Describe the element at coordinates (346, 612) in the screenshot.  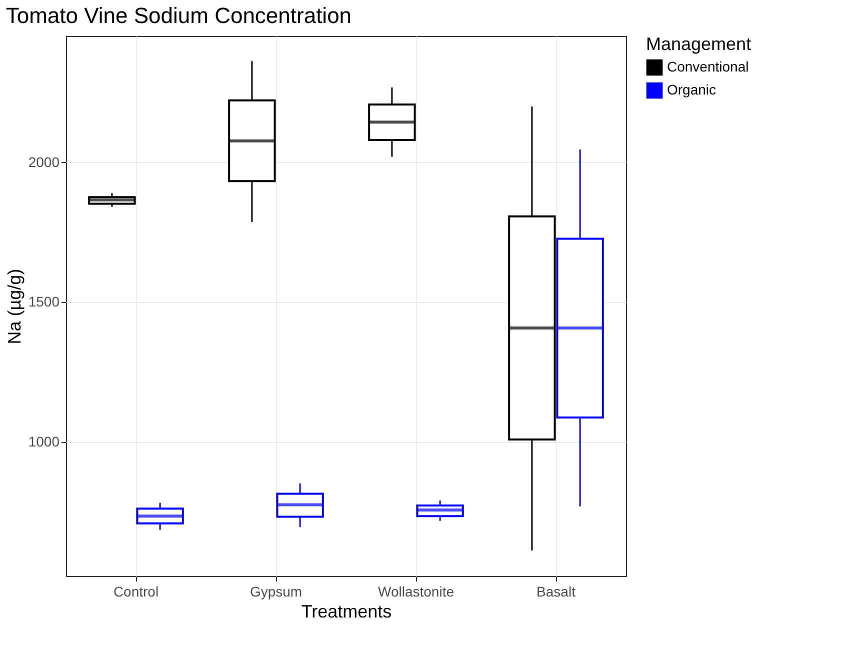
I see `x-axis-title: Treatments` at that location.